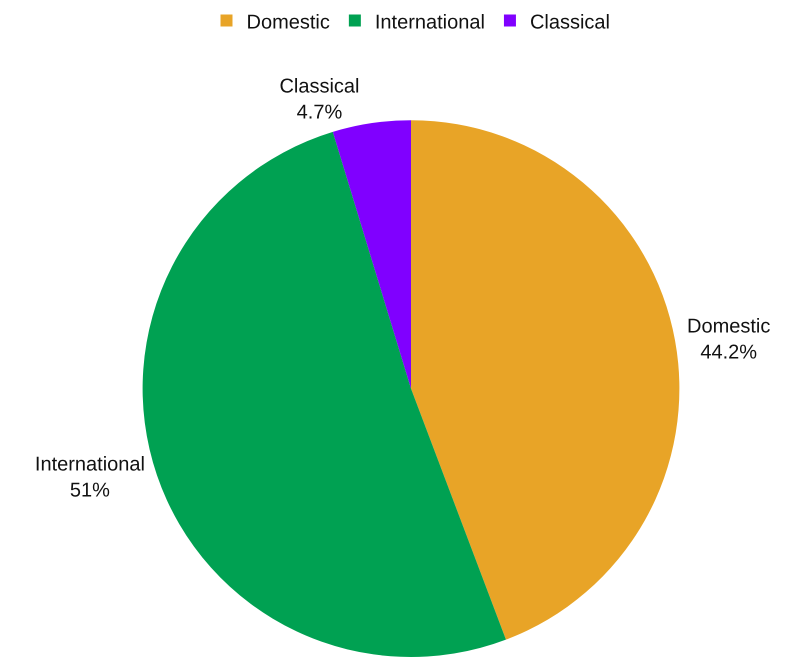 Image resolution: width=792 pixels, height=657 pixels. What do you see at coordinates (319, 113) in the screenshot?
I see `data-label: 4.7%` at bounding box center [319, 113].